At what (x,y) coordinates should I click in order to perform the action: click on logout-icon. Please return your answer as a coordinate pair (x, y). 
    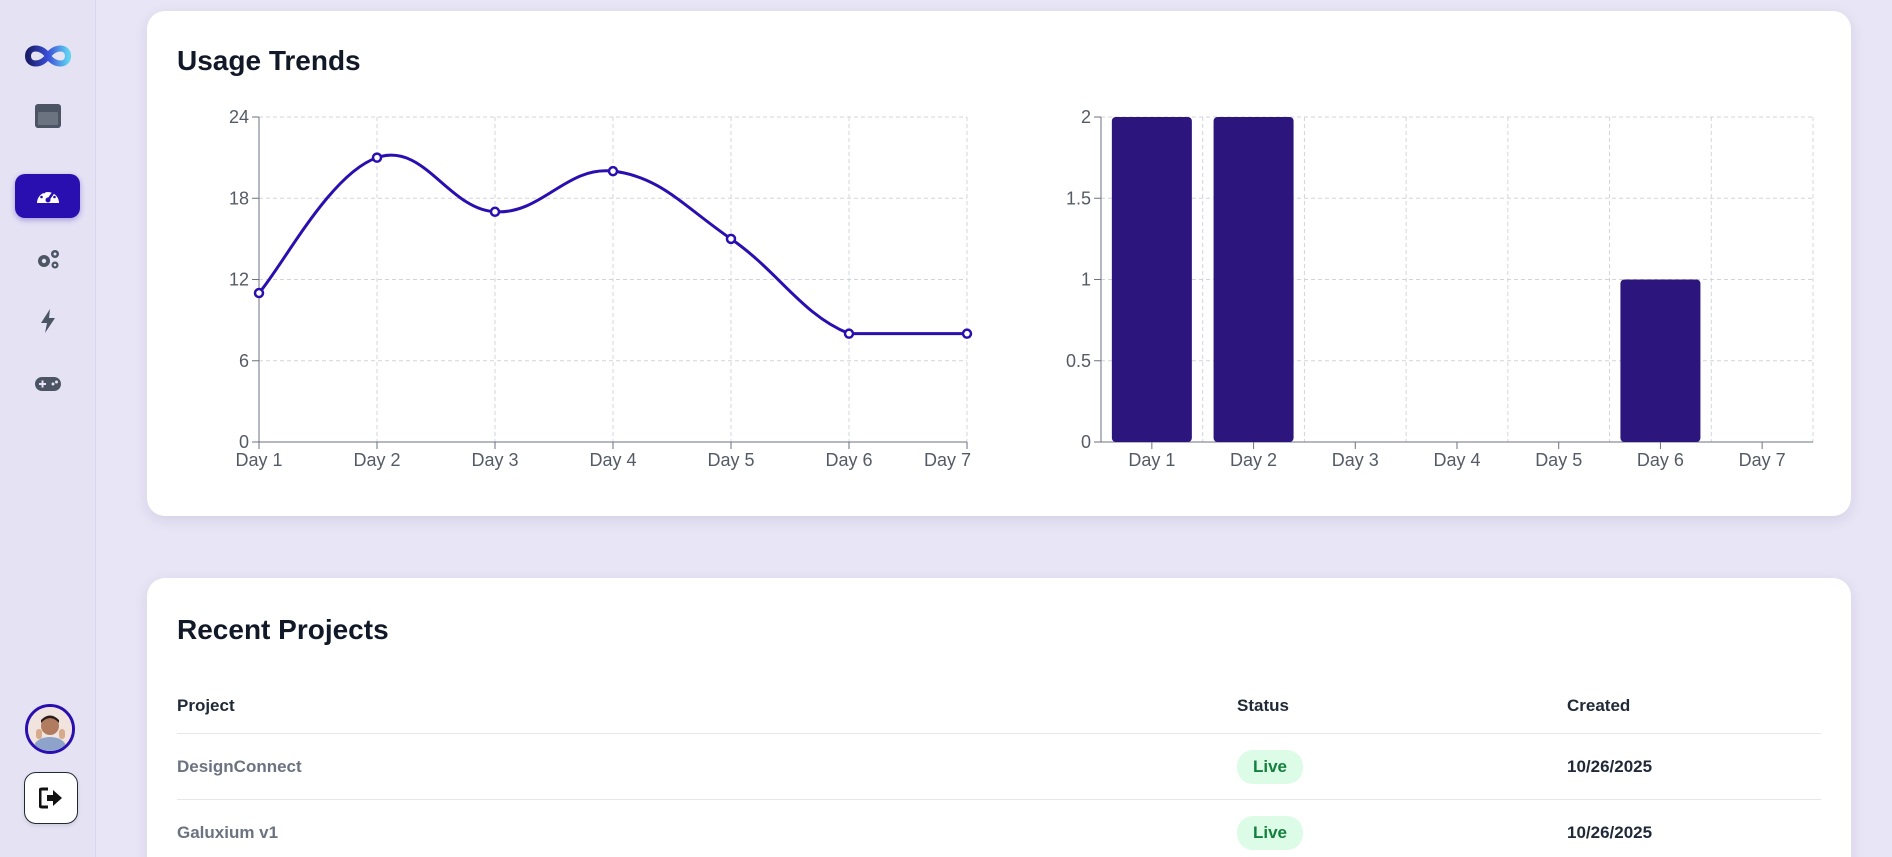
    Looking at the image, I should click on (50, 798).